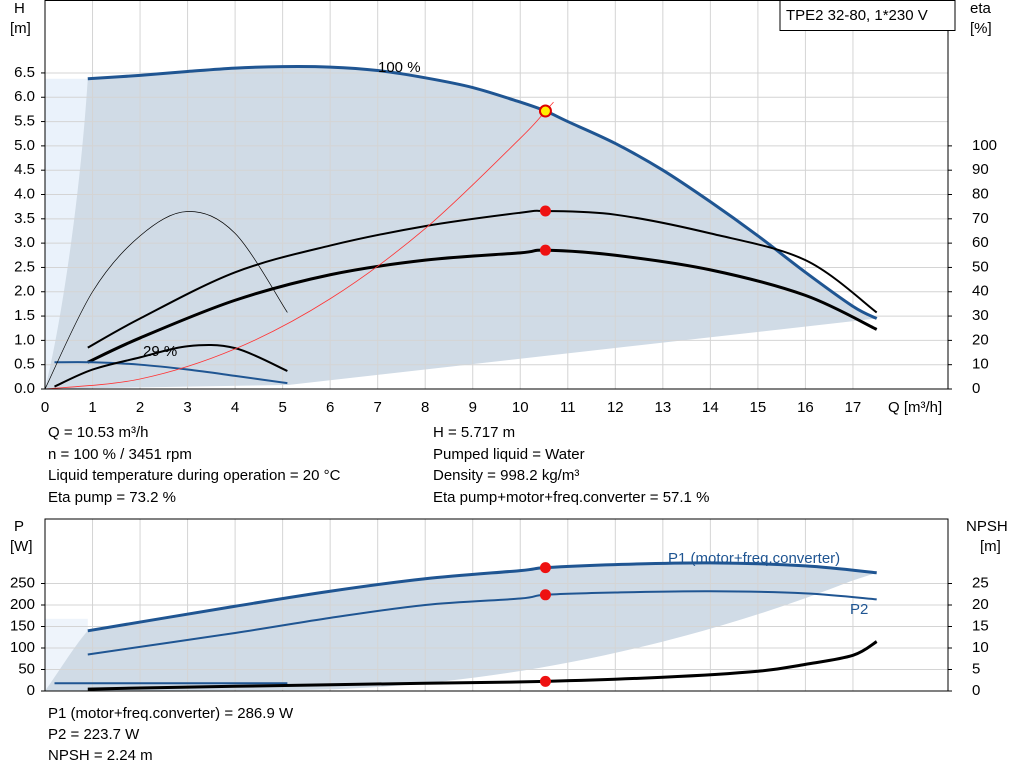 The height and width of the screenshot is (781, 1024). What do you see at coordinates (160, 351) in the screenshot?
I see `annotation: 29 %` at bounding box center [160, 351].